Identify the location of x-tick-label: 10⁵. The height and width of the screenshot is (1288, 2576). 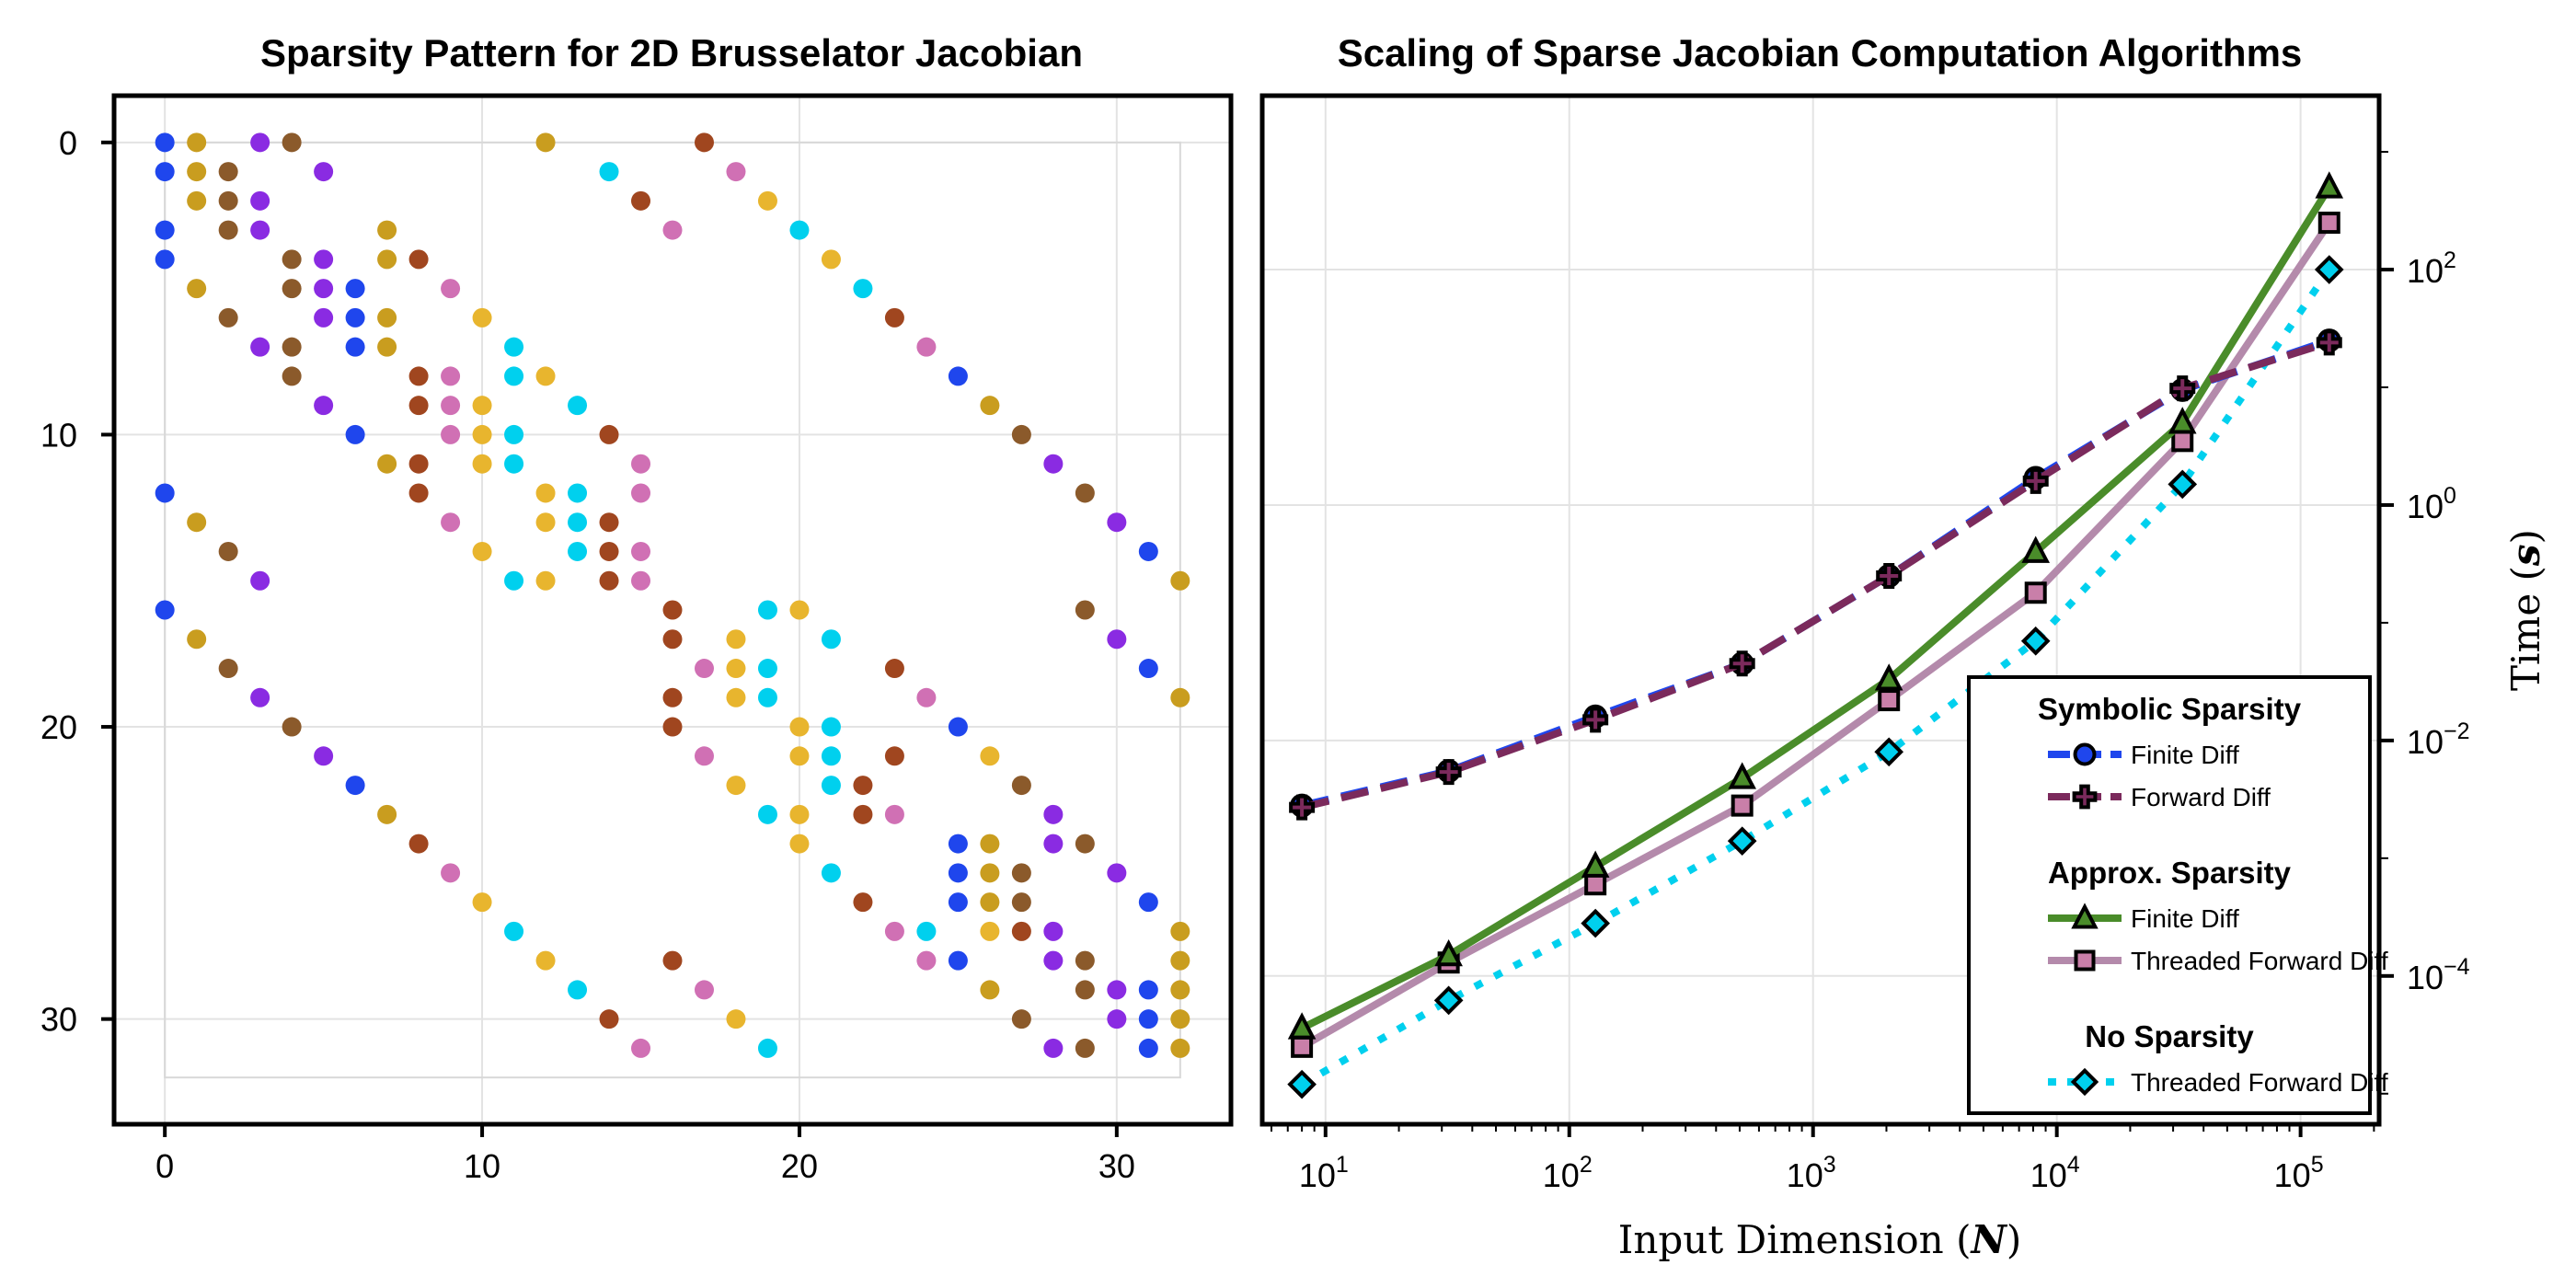
(2299, 1173).